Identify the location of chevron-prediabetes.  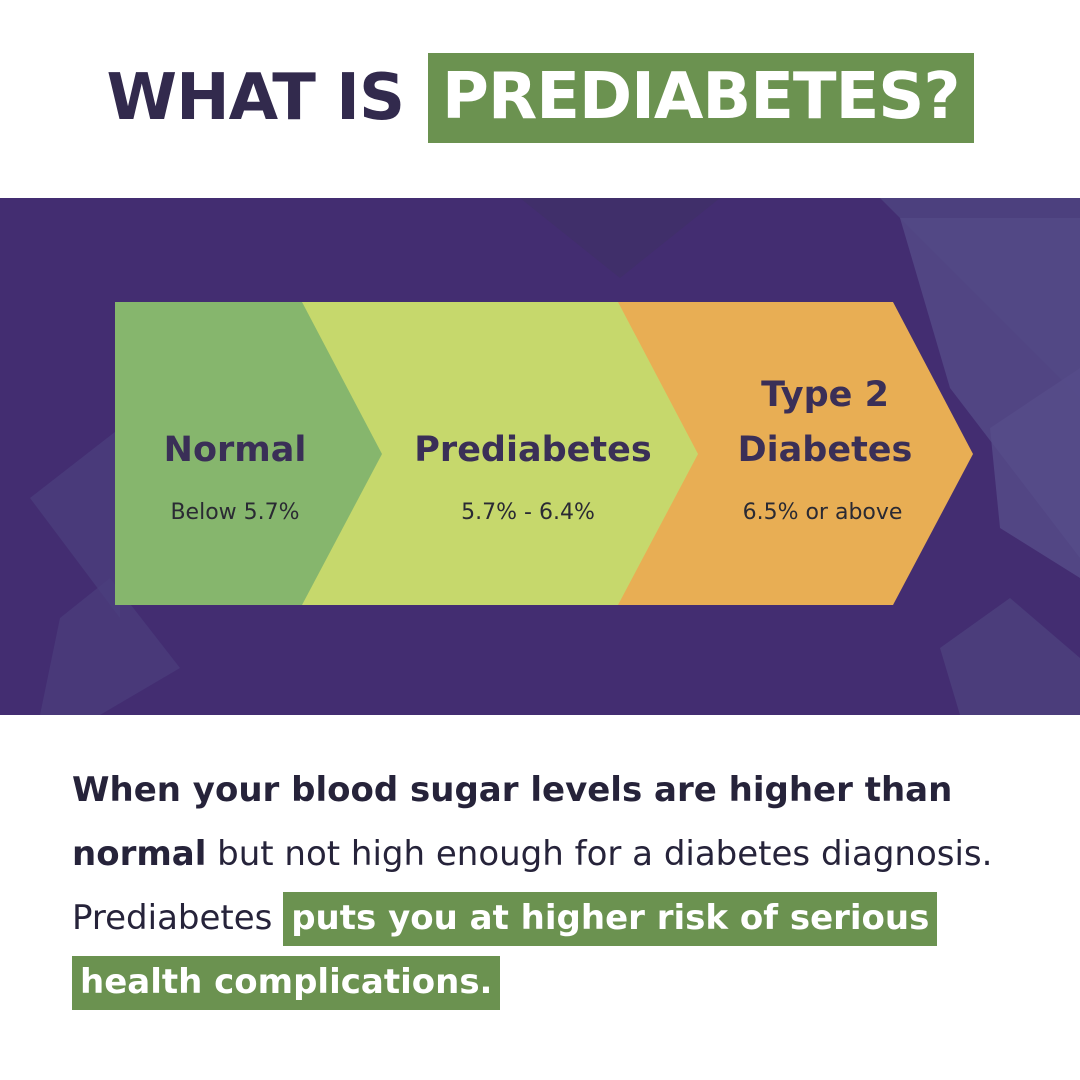
(491, 453).